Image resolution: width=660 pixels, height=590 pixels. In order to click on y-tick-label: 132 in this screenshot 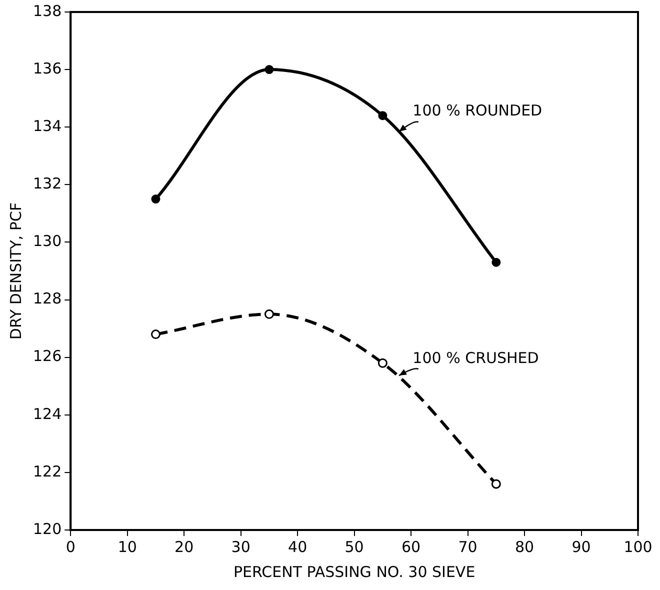, I will do `click(47, 183)`.